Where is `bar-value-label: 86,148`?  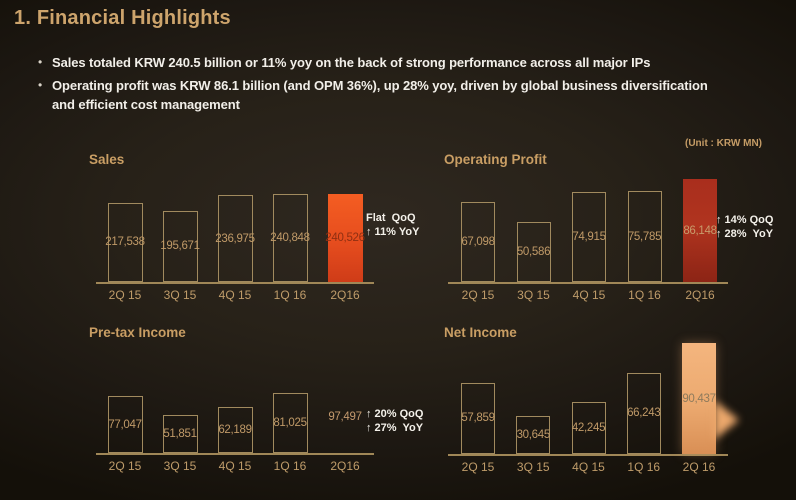 bar-value-label: 86,148 is located at coordinates (700, 230).